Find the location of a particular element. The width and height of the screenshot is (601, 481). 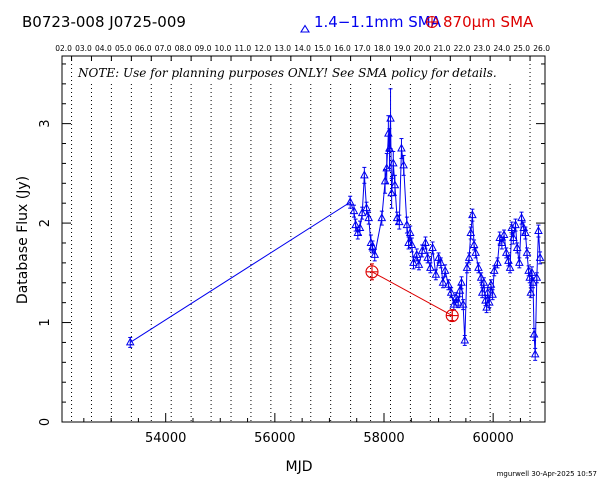

top-year-label: 18.0 is located at coordinates (382, 48).